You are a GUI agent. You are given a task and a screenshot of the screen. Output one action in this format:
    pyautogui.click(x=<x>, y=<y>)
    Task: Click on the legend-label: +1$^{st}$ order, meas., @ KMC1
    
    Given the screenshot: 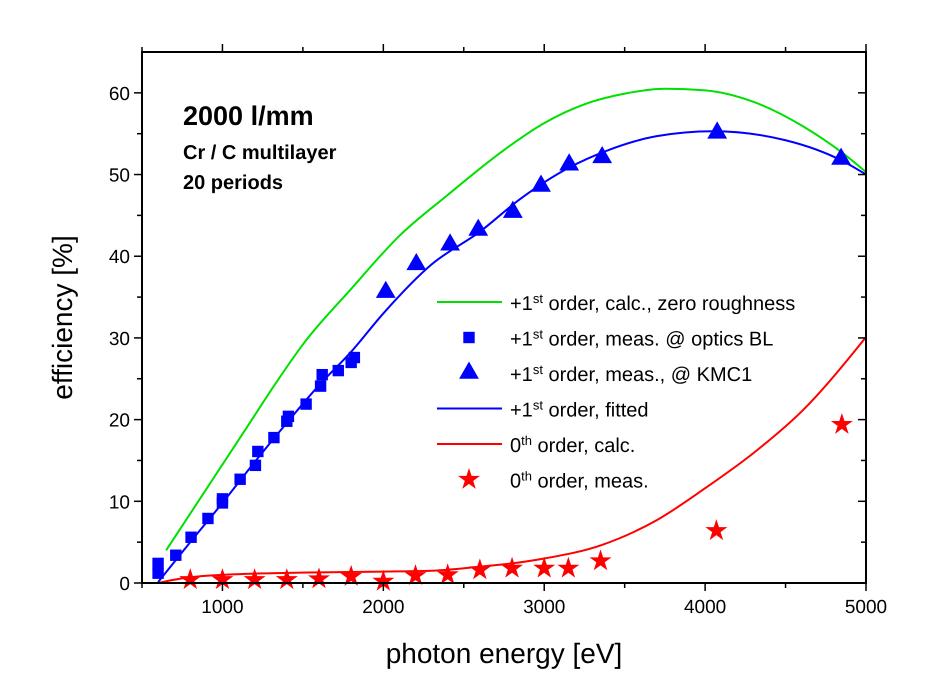 What is the action you would take?
    pyautogui.click(x=631, y=374)
    